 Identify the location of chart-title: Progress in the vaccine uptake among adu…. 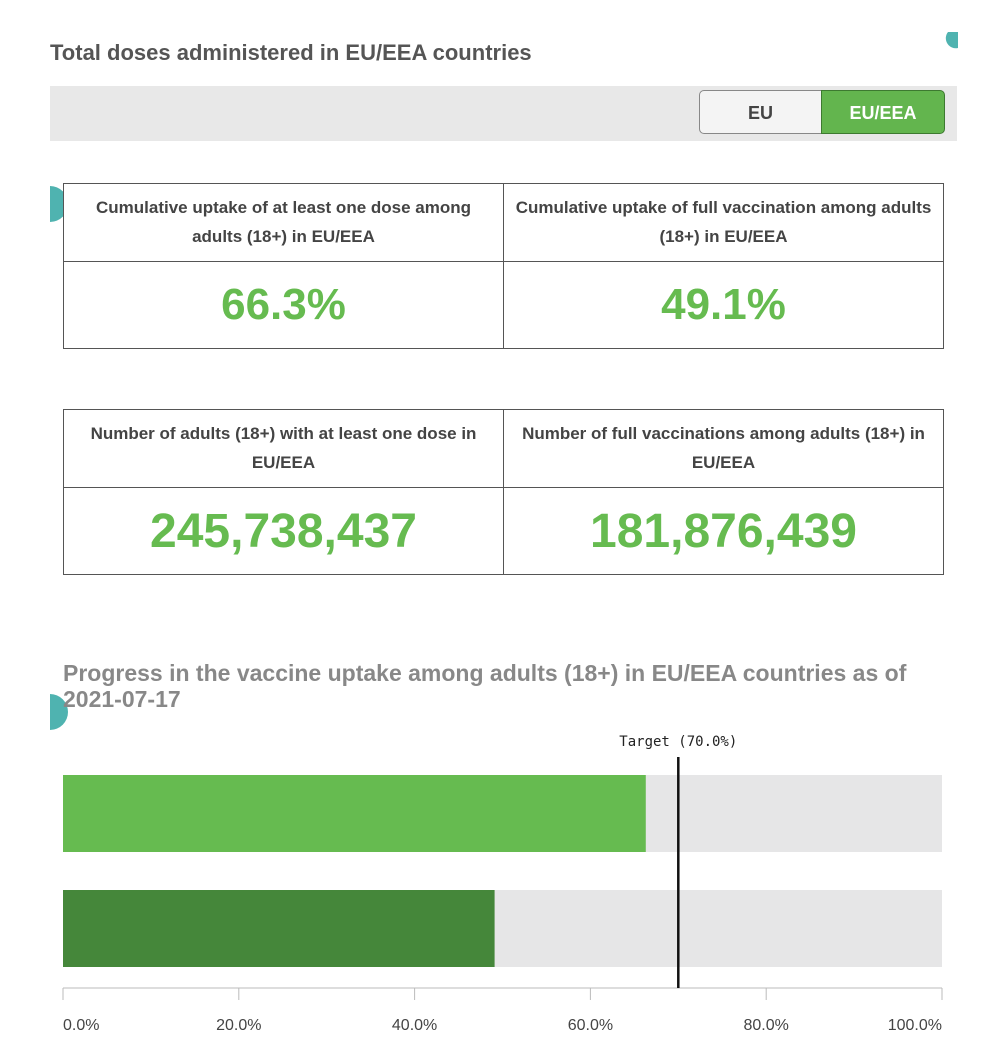
(485, 686).